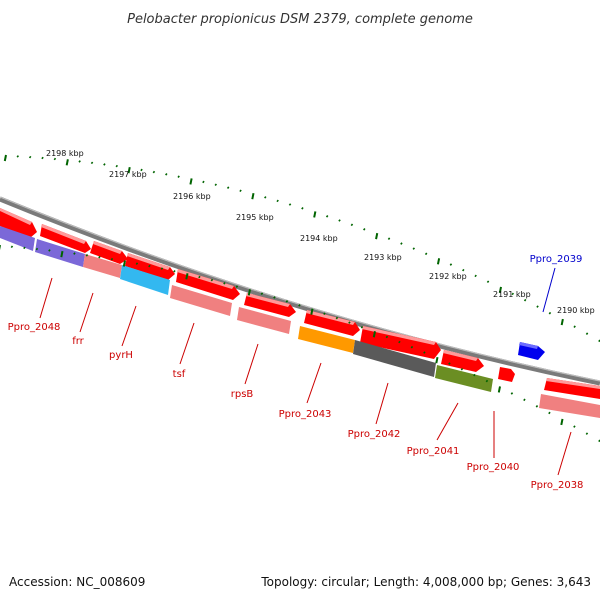  What do you see at coordinates (78, 341) in the screenshot?
I see `gene-label: frr` at bounding box center [78, 341].